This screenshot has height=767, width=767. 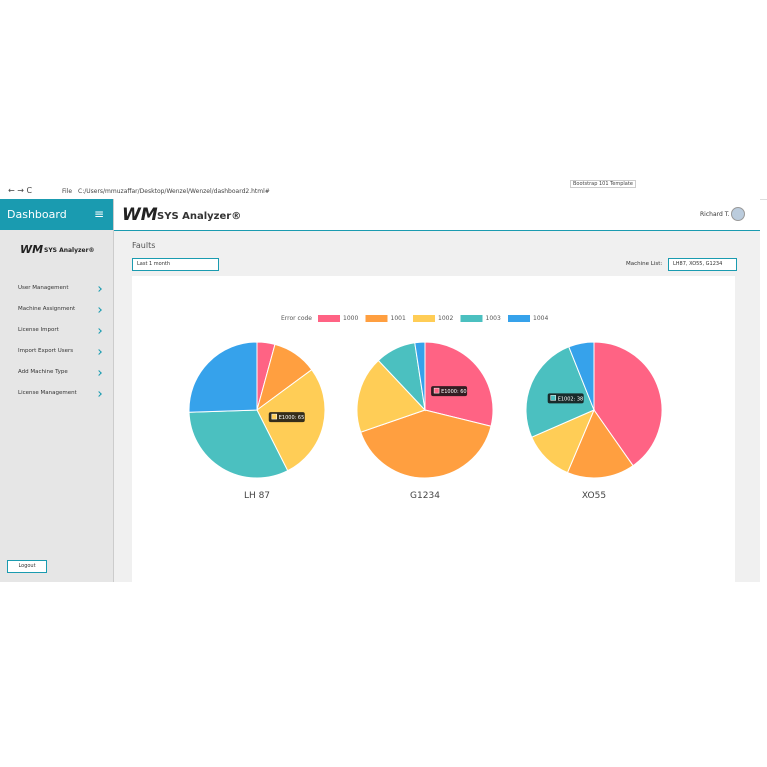 What do you see at coordinates (144, 245) in the screenshot?
I see `page-title: Faults` at bounding box center [144, 245].